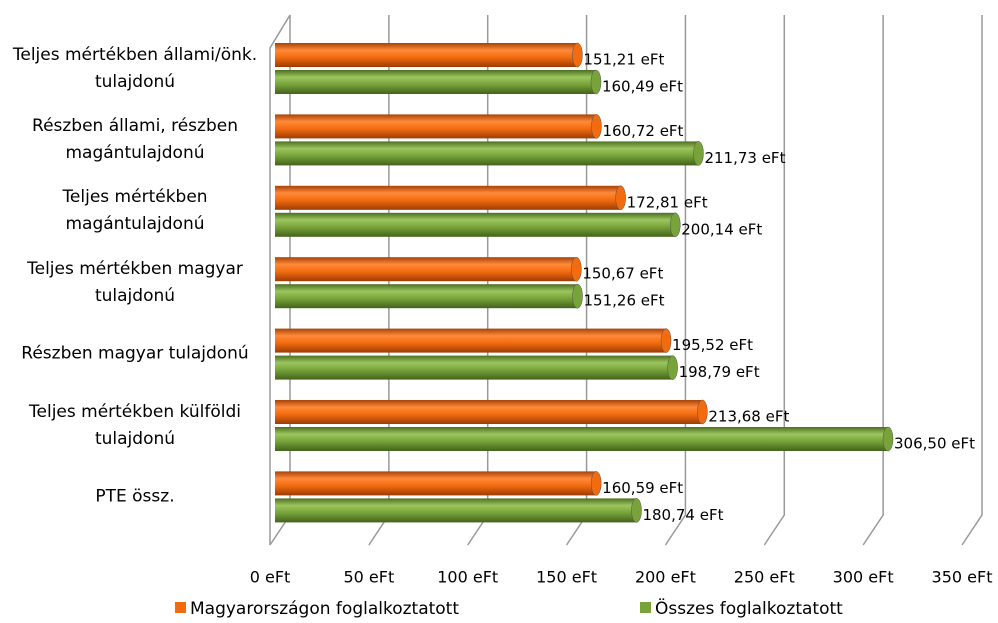 The image size is (998, 623). I want to click on category-label: Részben állami, részben magántulajdonú, so click(135, 139).